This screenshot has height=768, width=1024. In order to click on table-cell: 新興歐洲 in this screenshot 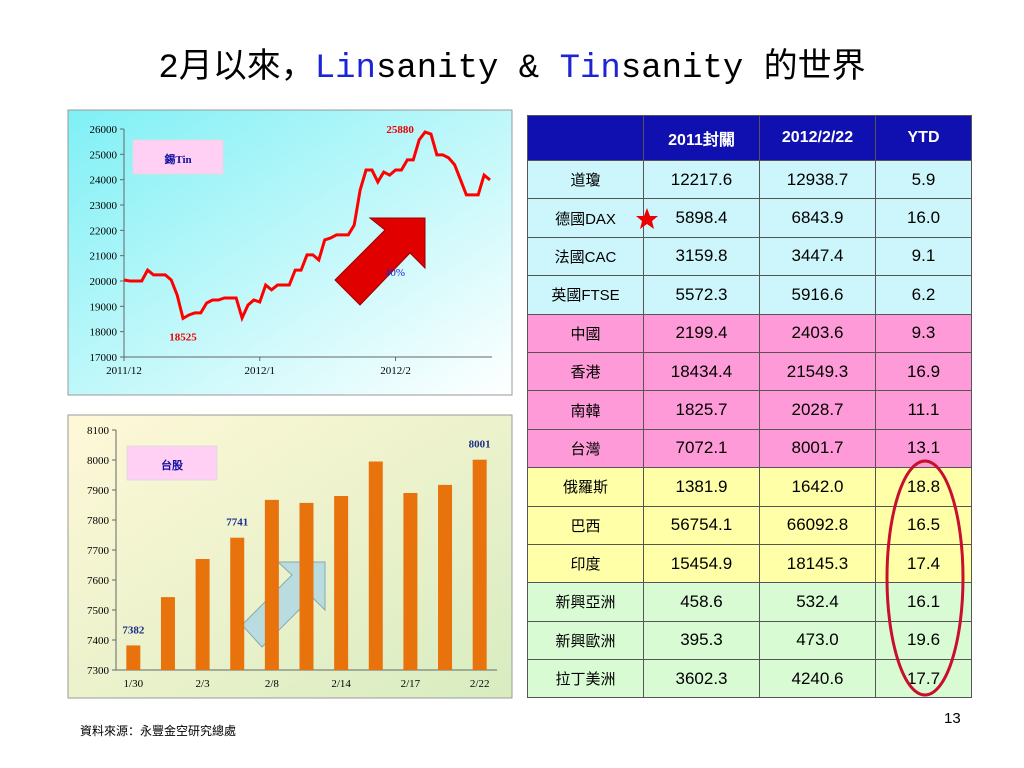, I will do `click(585, 640)`.